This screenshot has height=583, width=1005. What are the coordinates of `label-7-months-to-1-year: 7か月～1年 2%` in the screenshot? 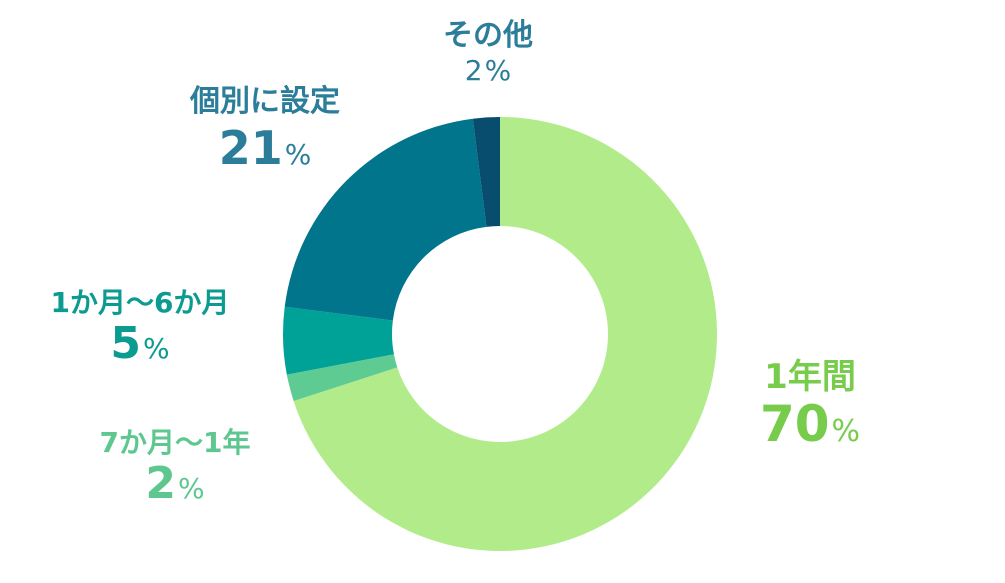 It's located at (175, 468).